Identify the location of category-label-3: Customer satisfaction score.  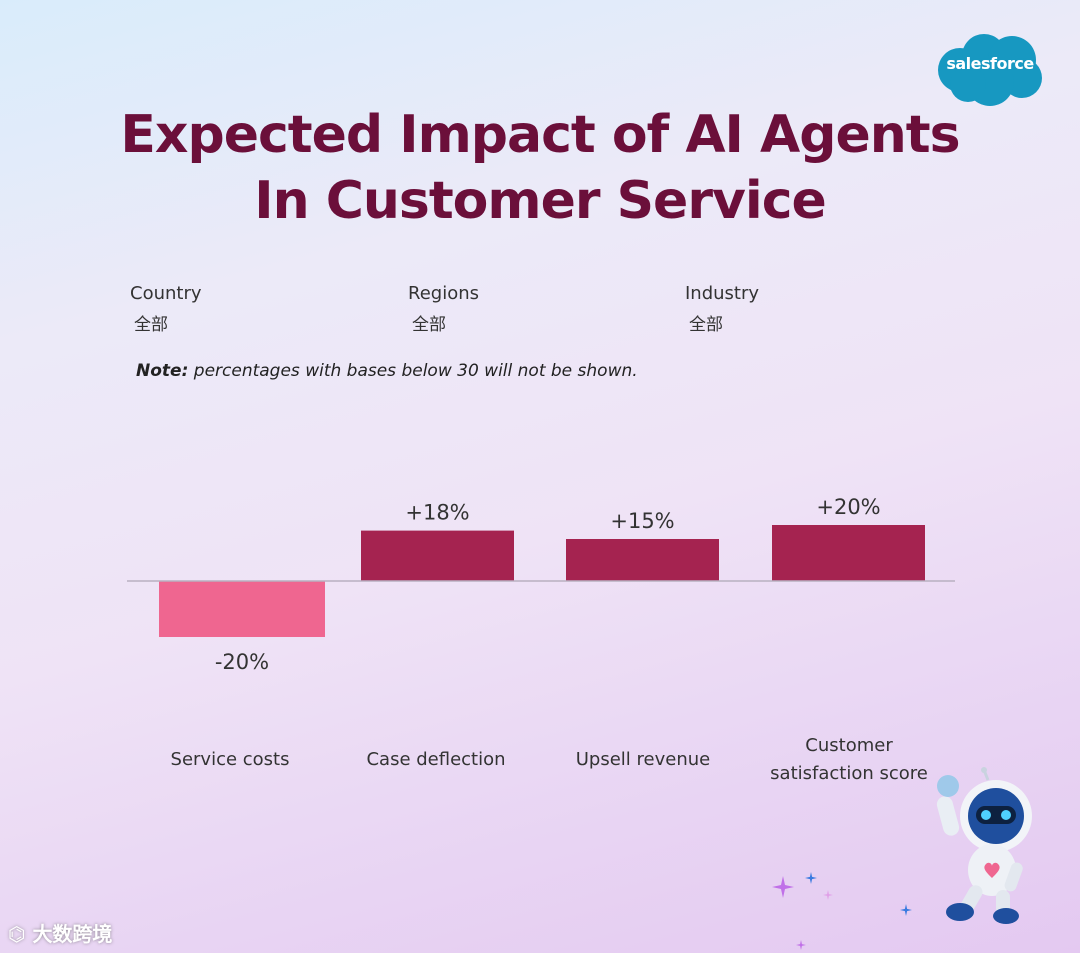
(849, 759).